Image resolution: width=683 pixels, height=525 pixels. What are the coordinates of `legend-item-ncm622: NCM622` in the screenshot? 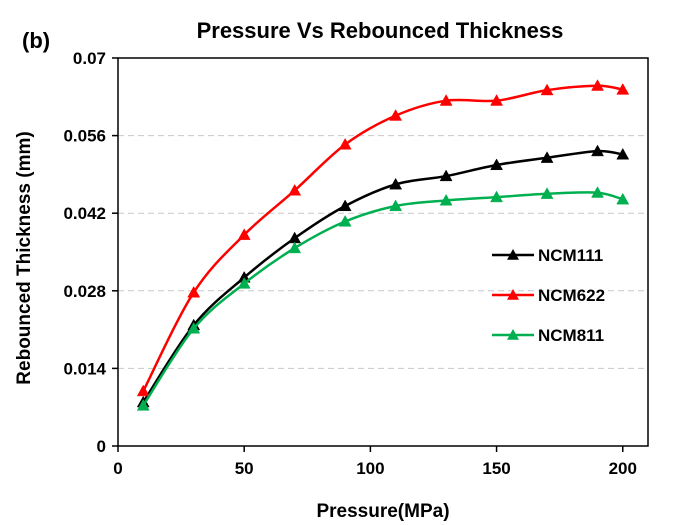 It's located at (548, 295).